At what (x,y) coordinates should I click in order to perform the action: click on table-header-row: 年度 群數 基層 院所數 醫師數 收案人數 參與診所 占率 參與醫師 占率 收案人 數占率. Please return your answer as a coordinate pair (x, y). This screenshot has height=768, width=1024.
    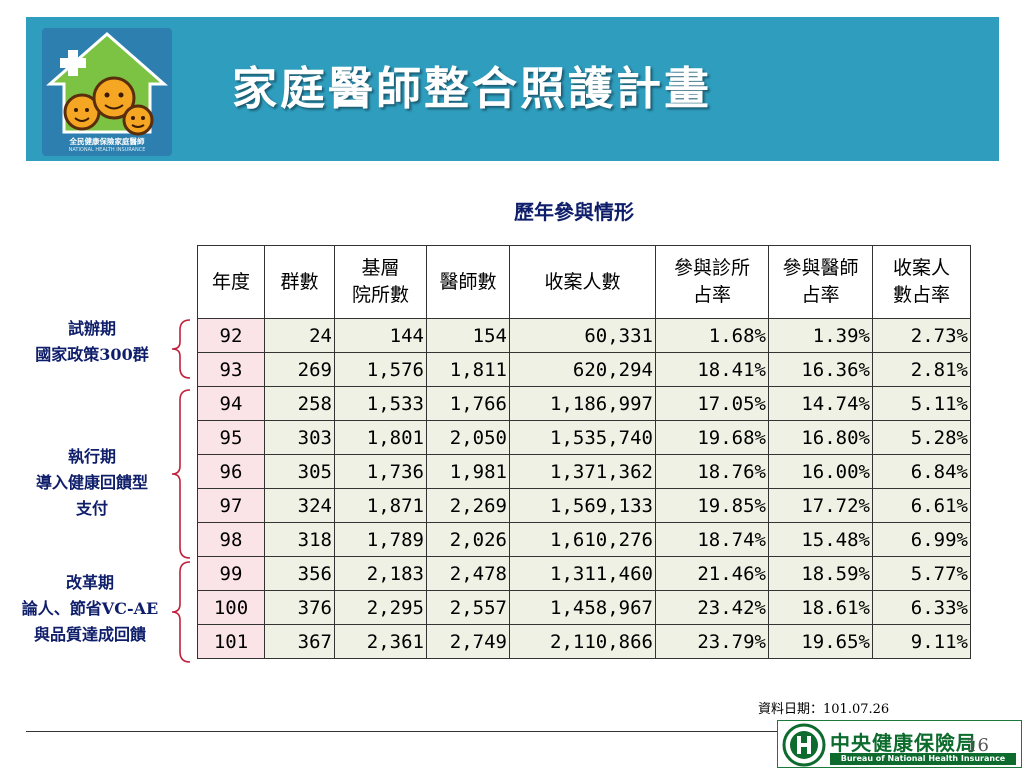
    Looking at the image, I should click on (584, 282).